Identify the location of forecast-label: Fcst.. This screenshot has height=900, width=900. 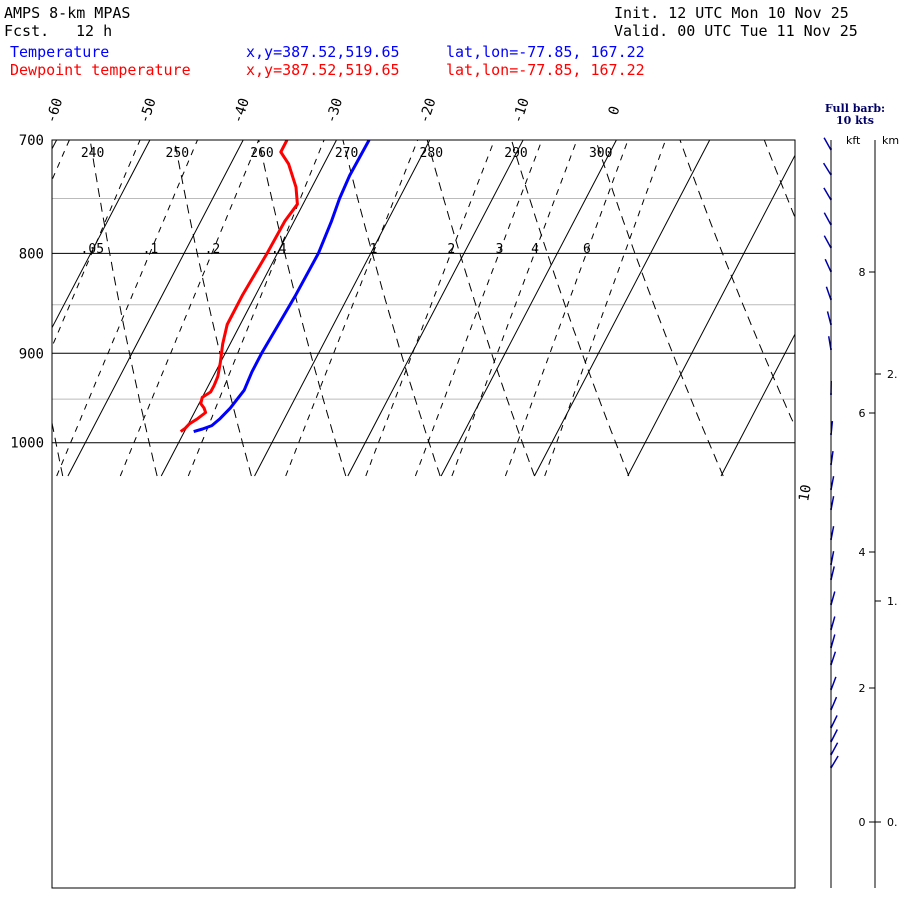
(27, 31).